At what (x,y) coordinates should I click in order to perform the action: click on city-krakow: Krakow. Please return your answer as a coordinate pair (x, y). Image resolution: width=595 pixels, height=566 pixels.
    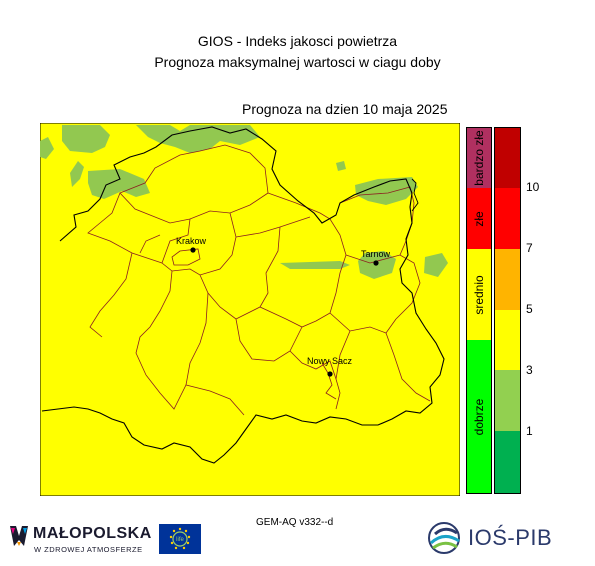
    Looking at the image, I should click on (191, 244).